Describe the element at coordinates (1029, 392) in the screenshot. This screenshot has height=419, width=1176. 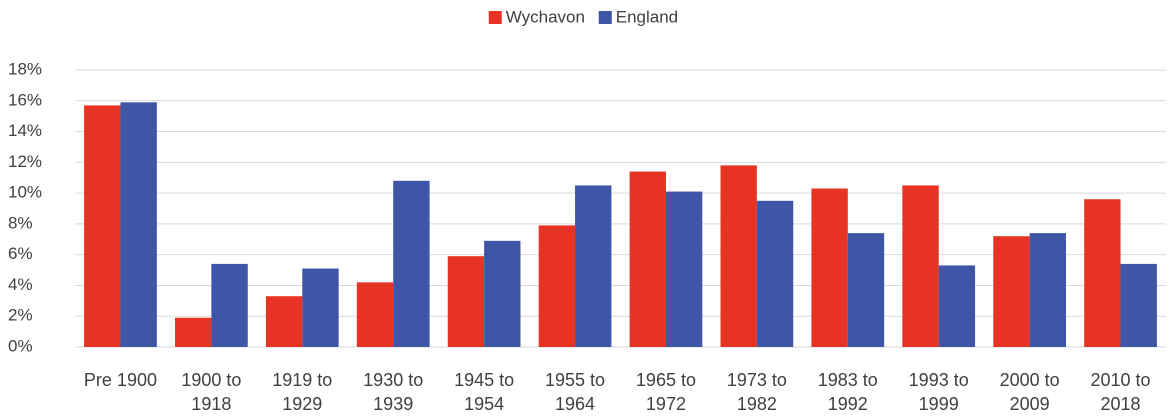
I see `x-tick-label: 2000 to 2009` at that location.